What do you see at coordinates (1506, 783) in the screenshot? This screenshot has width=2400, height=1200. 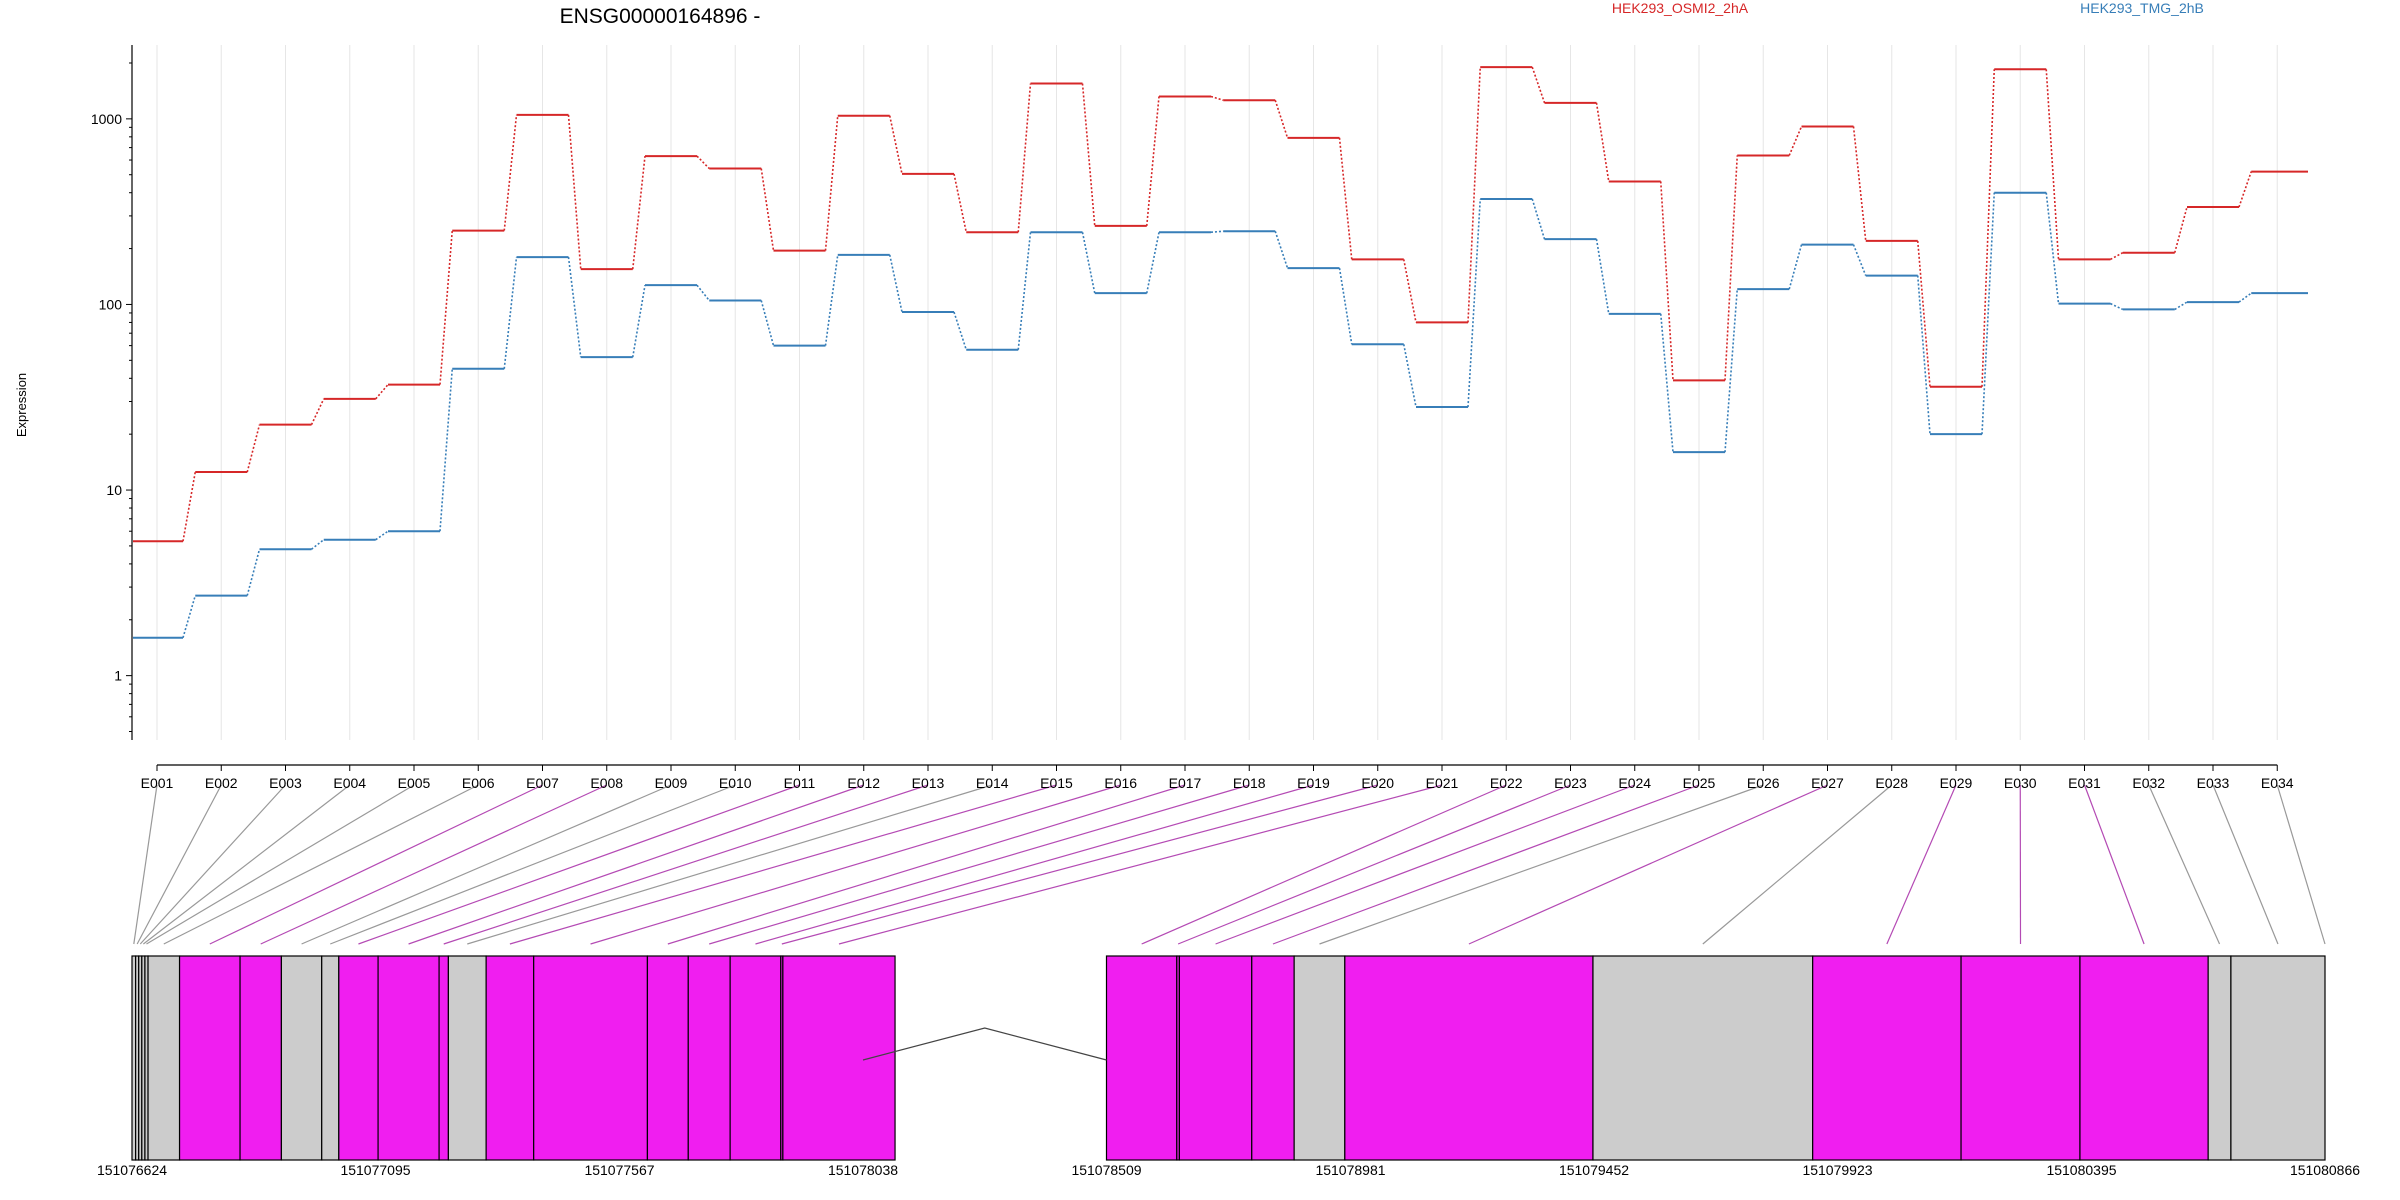 I see `x-tick-label: E022` at bounding box center [1506, 783].